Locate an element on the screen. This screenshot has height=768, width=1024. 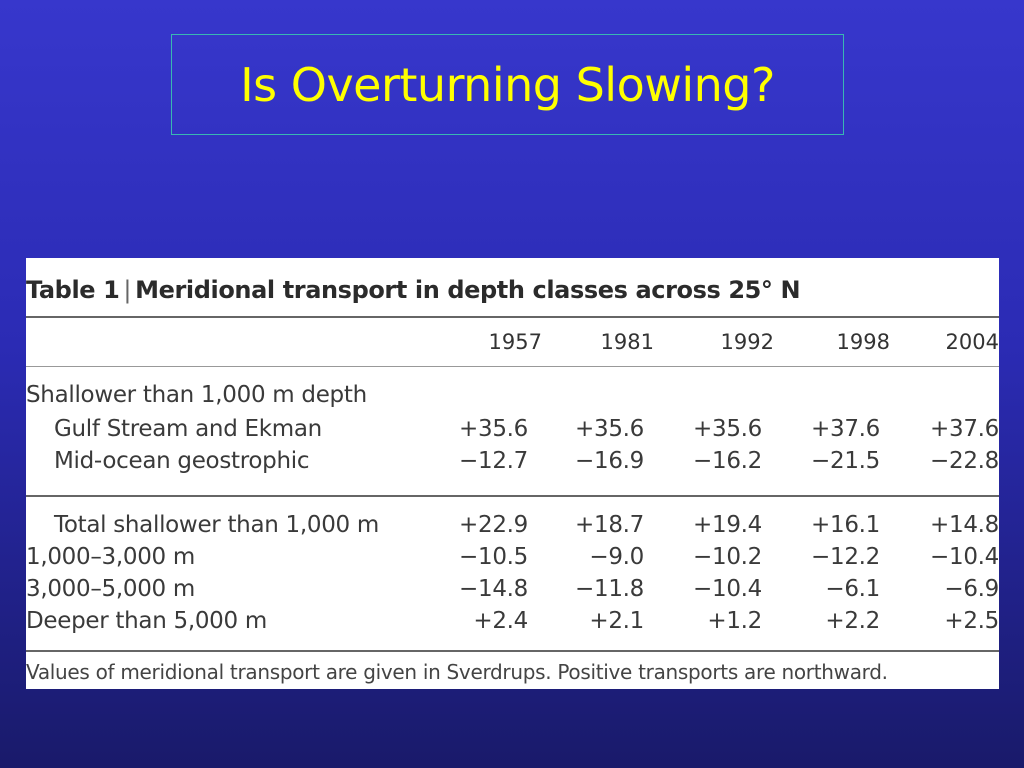
cell: −21.5 is located at coordinates (845, 461).